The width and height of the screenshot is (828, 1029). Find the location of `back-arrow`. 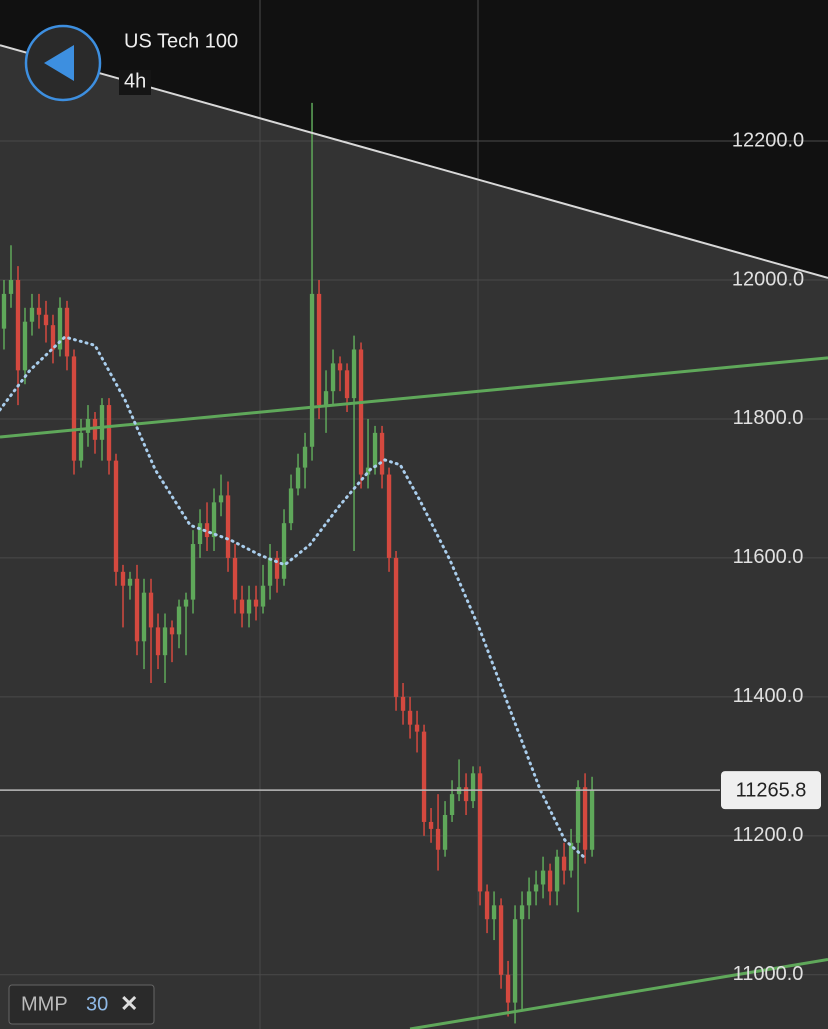

back-arrow is located at coordinates (59, 63).